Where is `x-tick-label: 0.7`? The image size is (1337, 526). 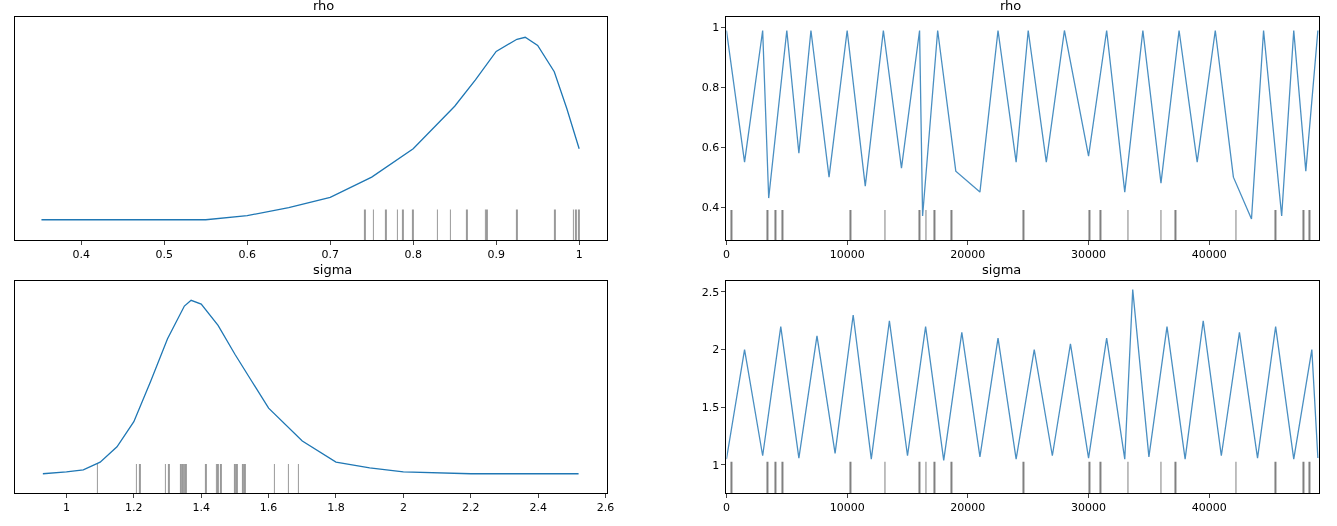
x-tick-label: 0.7 is located at coordinates (330, 255).